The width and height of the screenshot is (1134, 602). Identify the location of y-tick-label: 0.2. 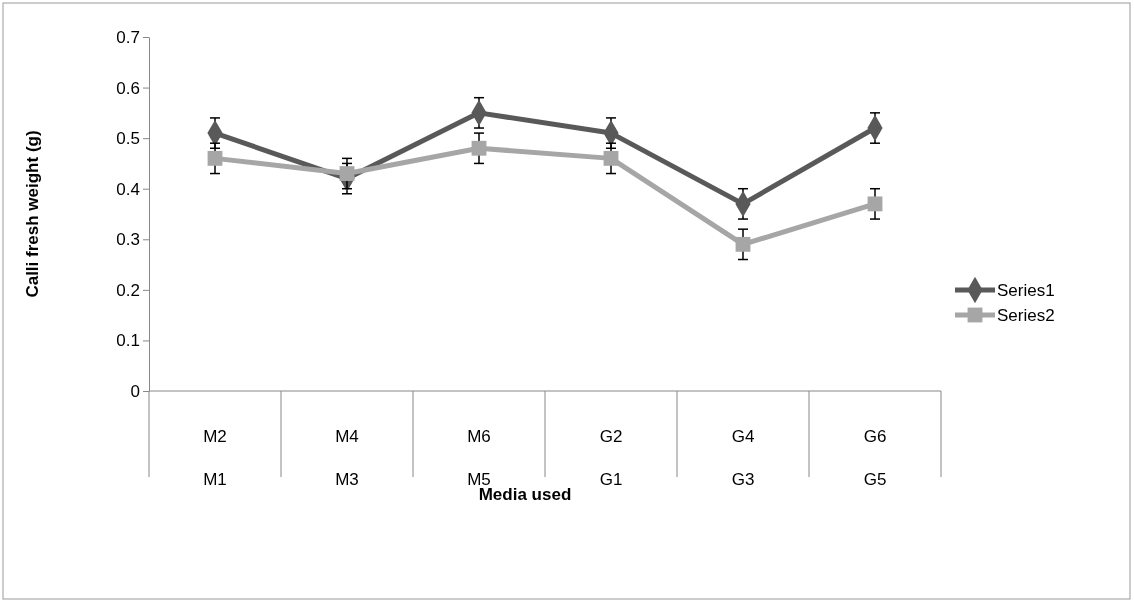
(128, 290).